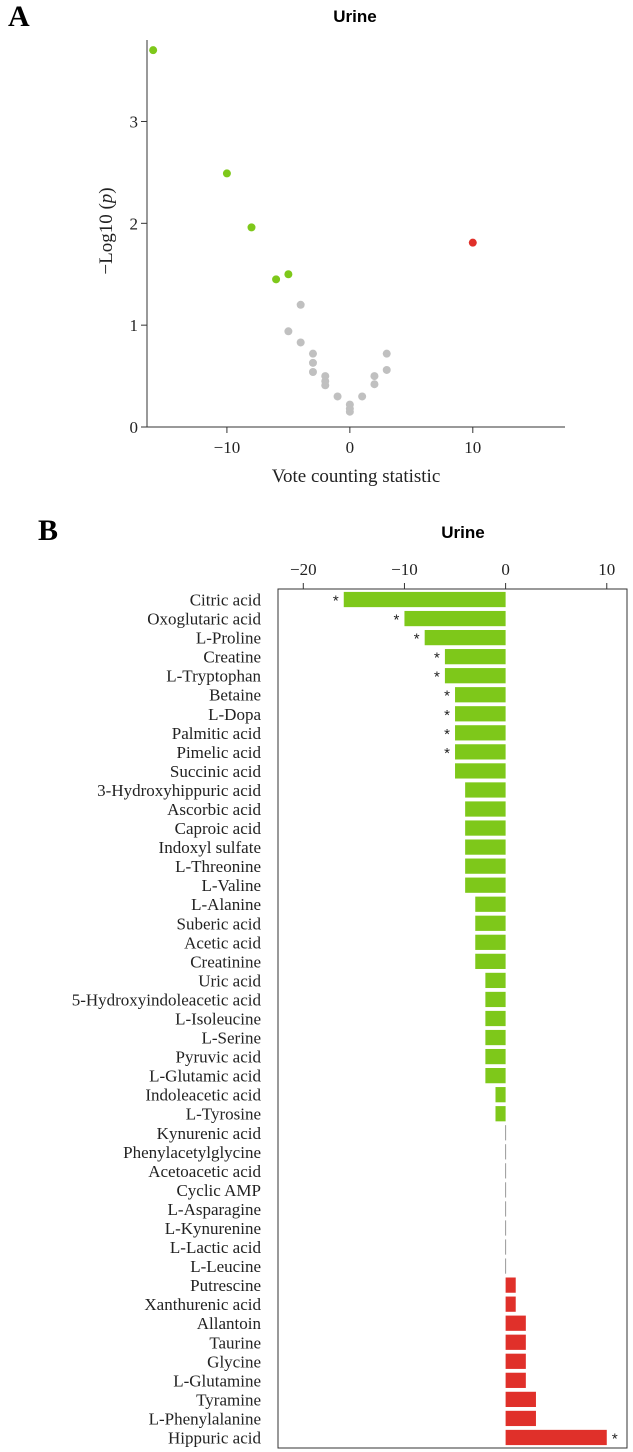 This screenshot has height=1452, width=633. Describe the element at coordinates (48, 530) in the screenshot. I see `panel-letter-b: B` at that location.